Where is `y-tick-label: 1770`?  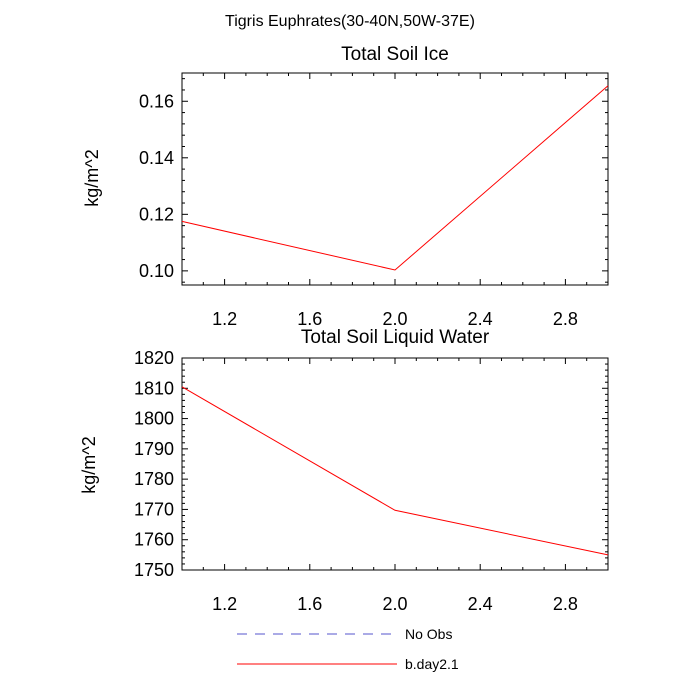
y-tick-label: 1770 is located at coordinates (154, 509).